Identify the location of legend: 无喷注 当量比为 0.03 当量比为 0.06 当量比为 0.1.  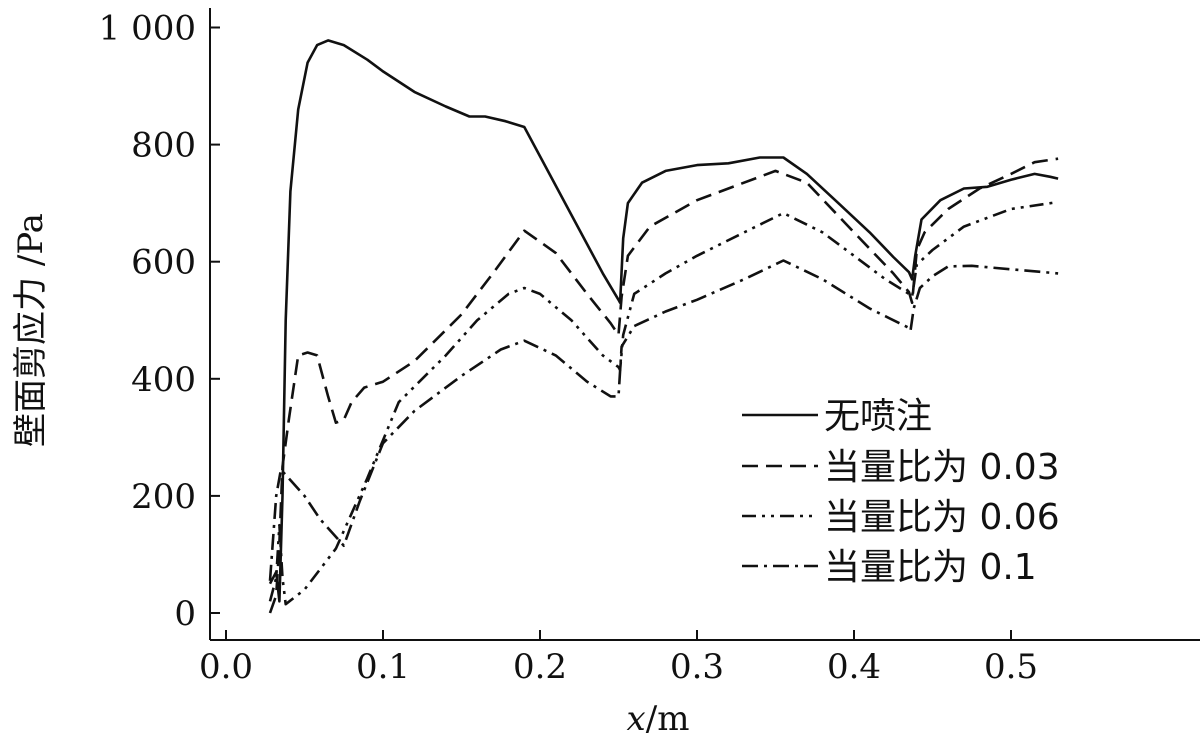
(901, 492).